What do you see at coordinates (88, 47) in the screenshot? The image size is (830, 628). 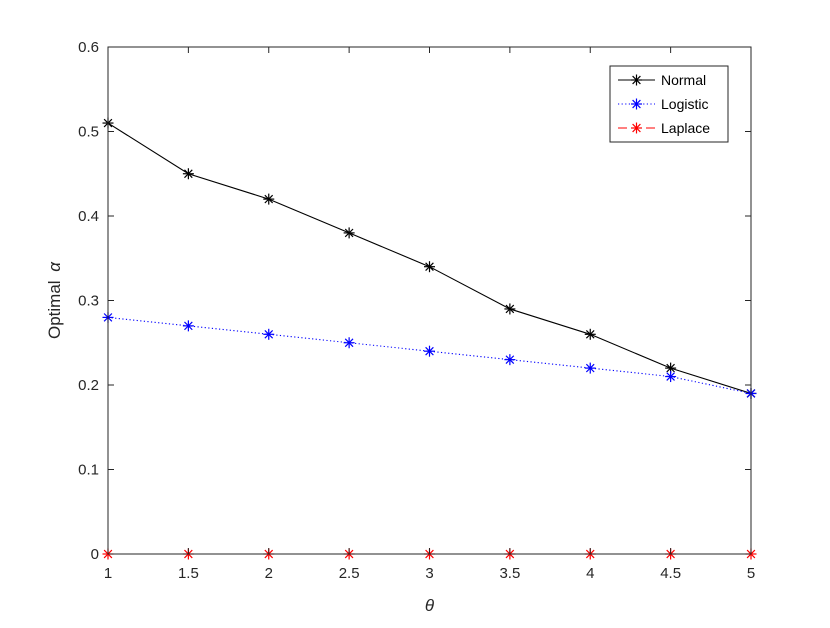 I see `y-tick-label: 0.6` at bounding box center [88, 47].